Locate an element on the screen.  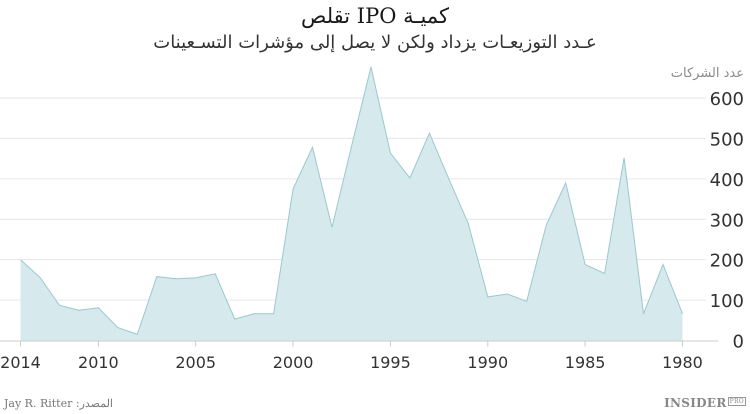
chart-title: كميـة IPO تقلص is located at coordinates (375, 16).